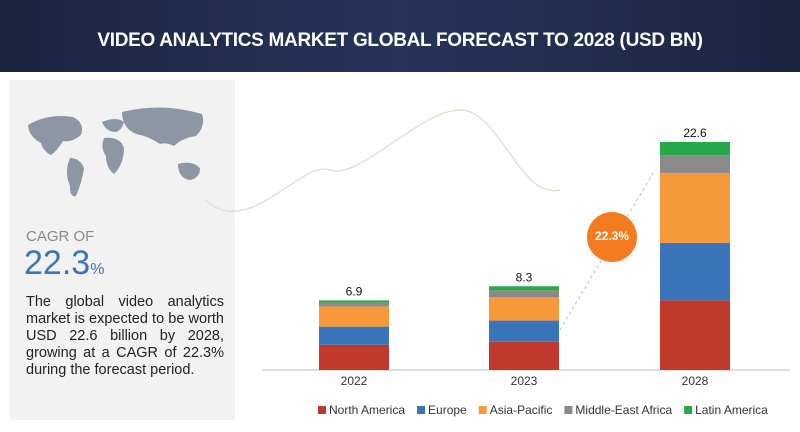 This screenshot has width=800, height=432. What do you see at coordinates (731, 410) in the screenshot?
I see `legend-label: Latin America` at bounding box center [731, 410].